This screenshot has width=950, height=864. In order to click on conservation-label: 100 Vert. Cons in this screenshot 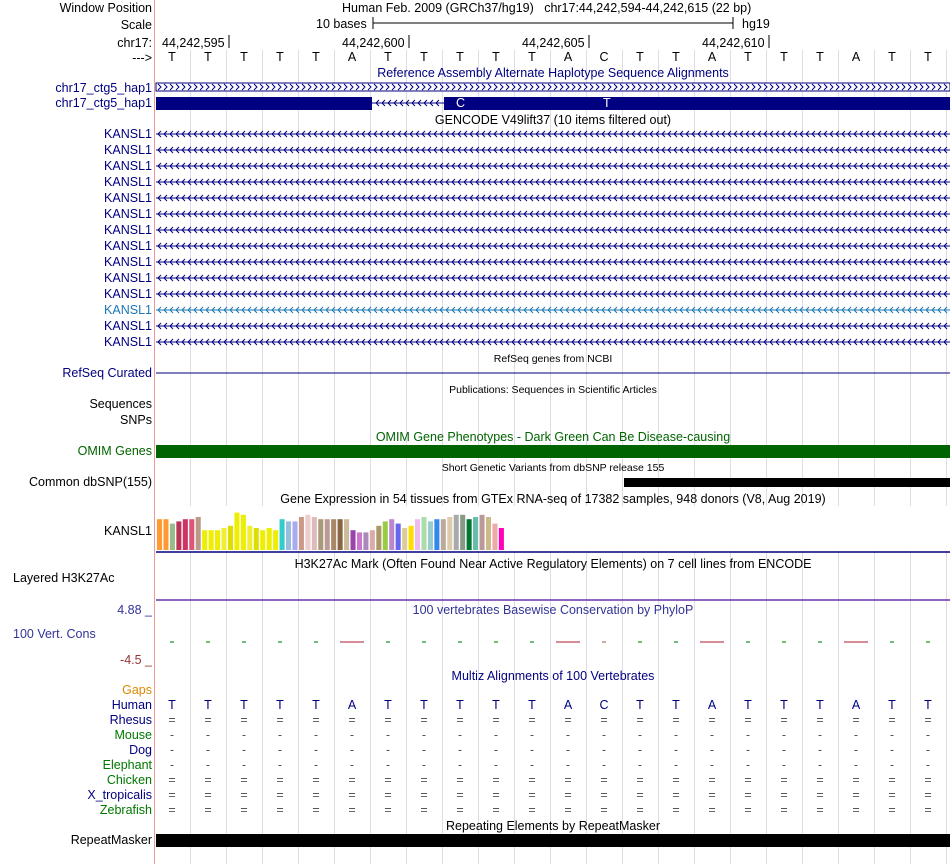, I will do `click(54, 634)`.